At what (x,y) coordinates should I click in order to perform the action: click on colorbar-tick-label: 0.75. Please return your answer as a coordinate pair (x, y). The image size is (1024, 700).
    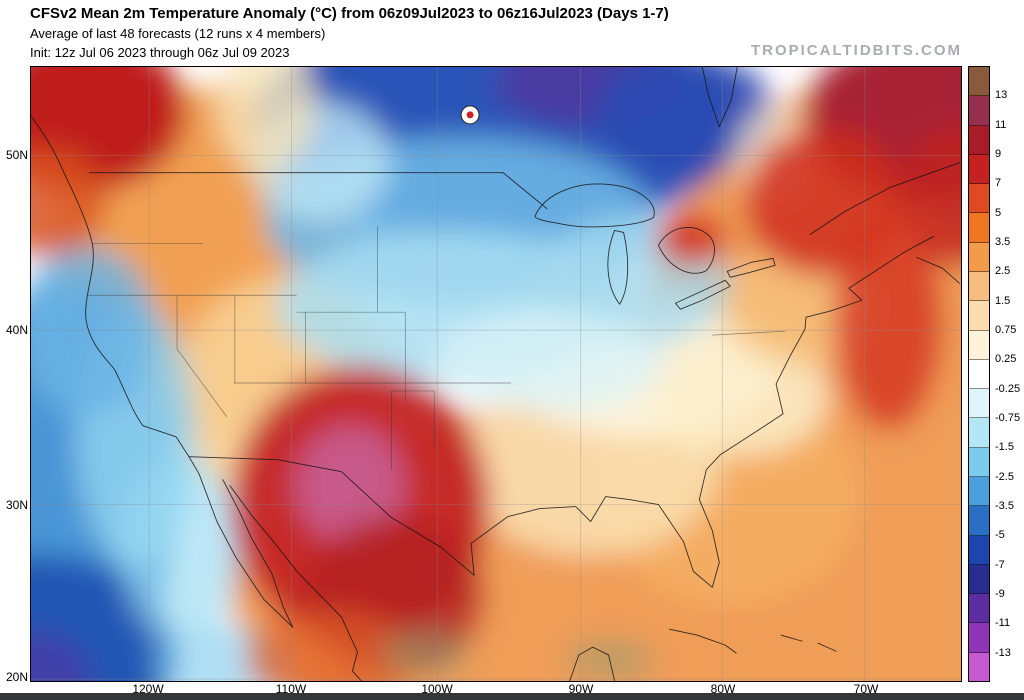
    Looking at the image, I should click on (1006, 330).